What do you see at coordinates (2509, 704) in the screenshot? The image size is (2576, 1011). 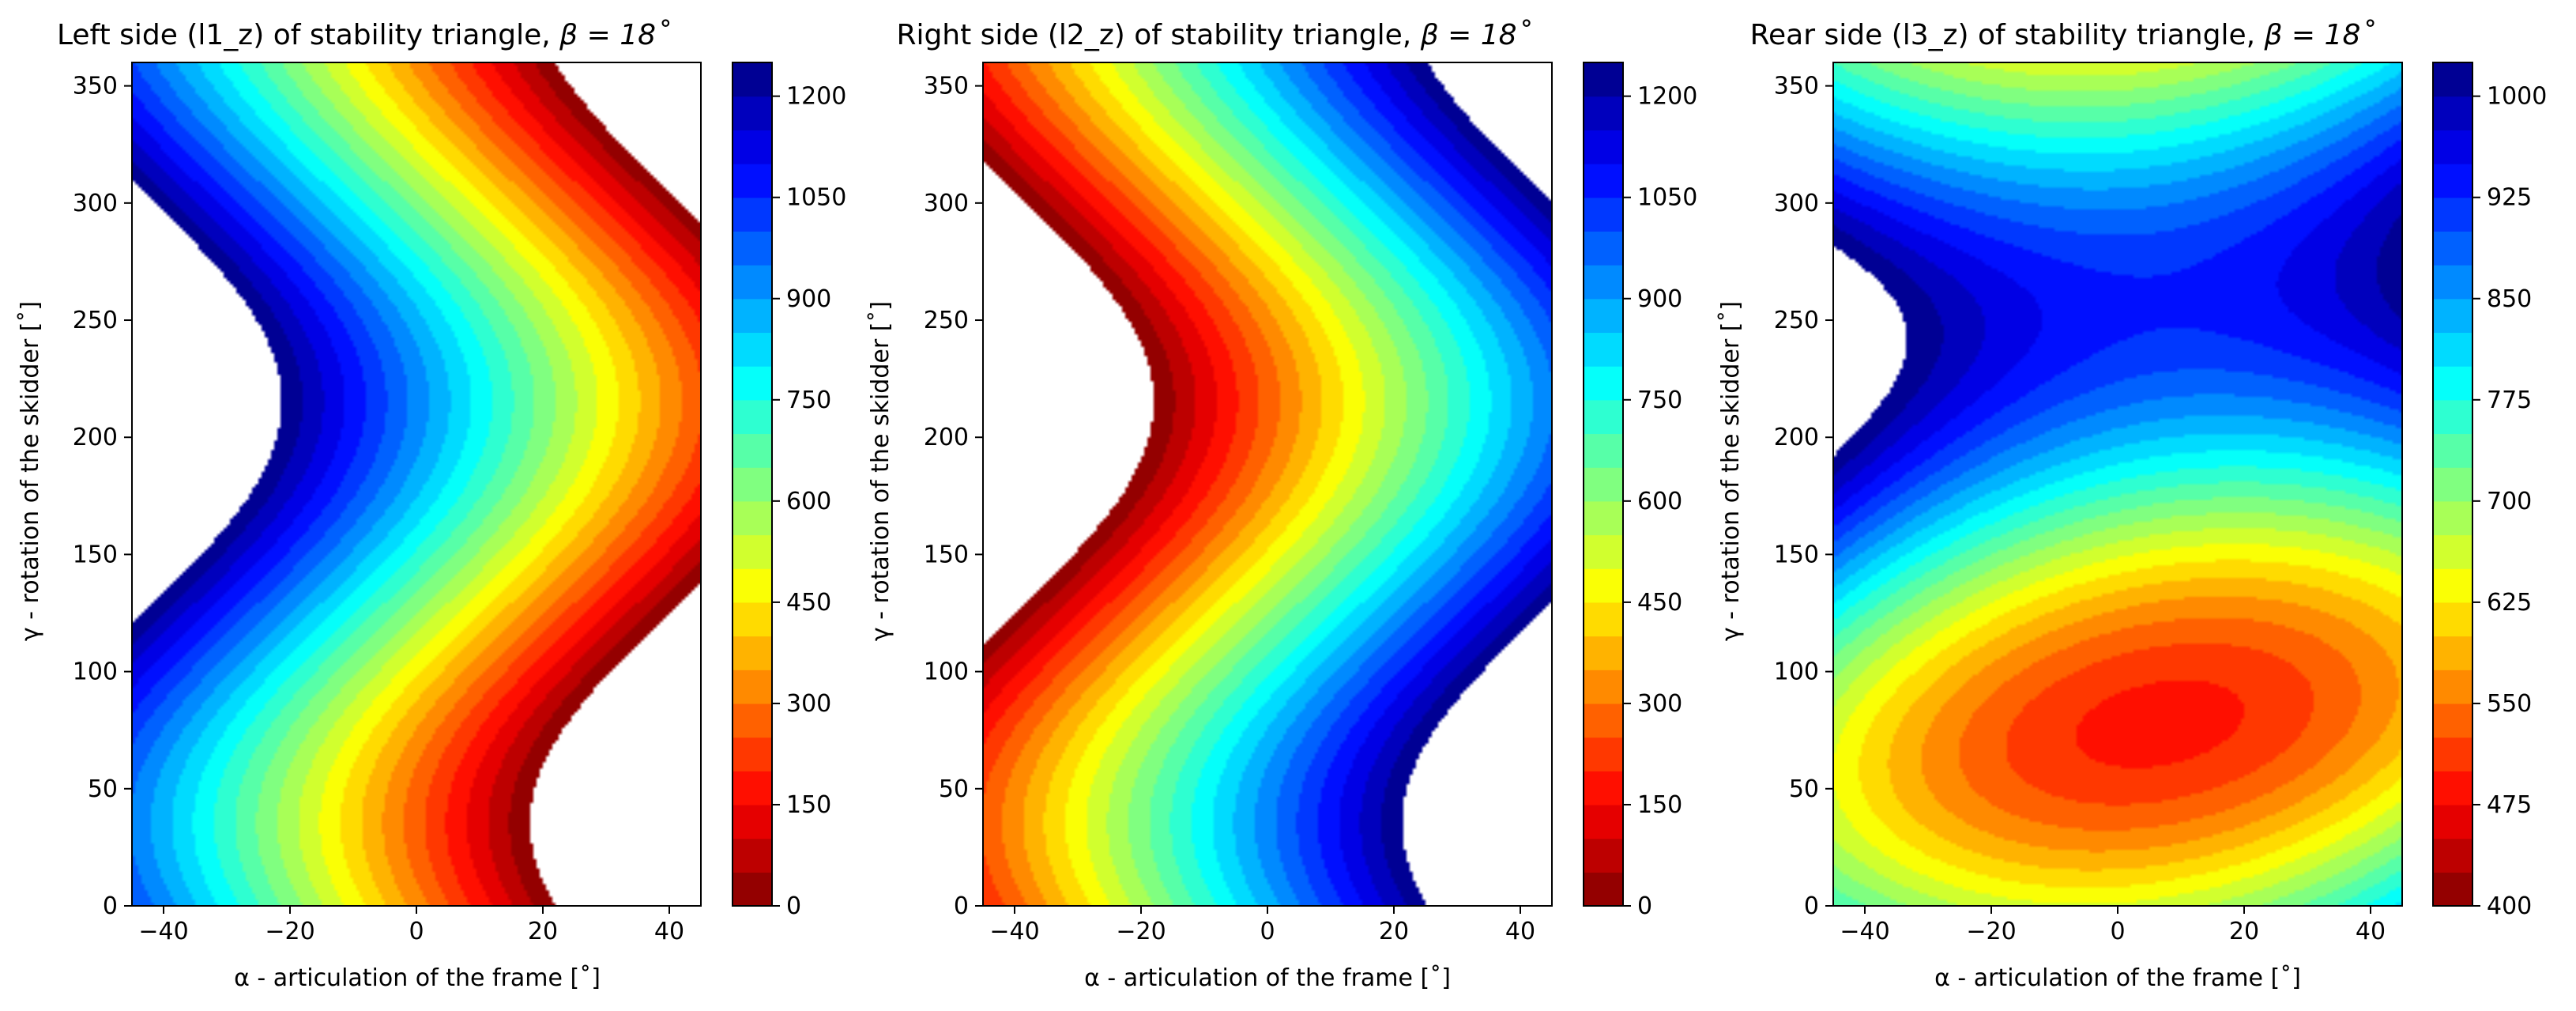 I see `colorbar-tick-label: 550` at bounding box center [2509, 704].